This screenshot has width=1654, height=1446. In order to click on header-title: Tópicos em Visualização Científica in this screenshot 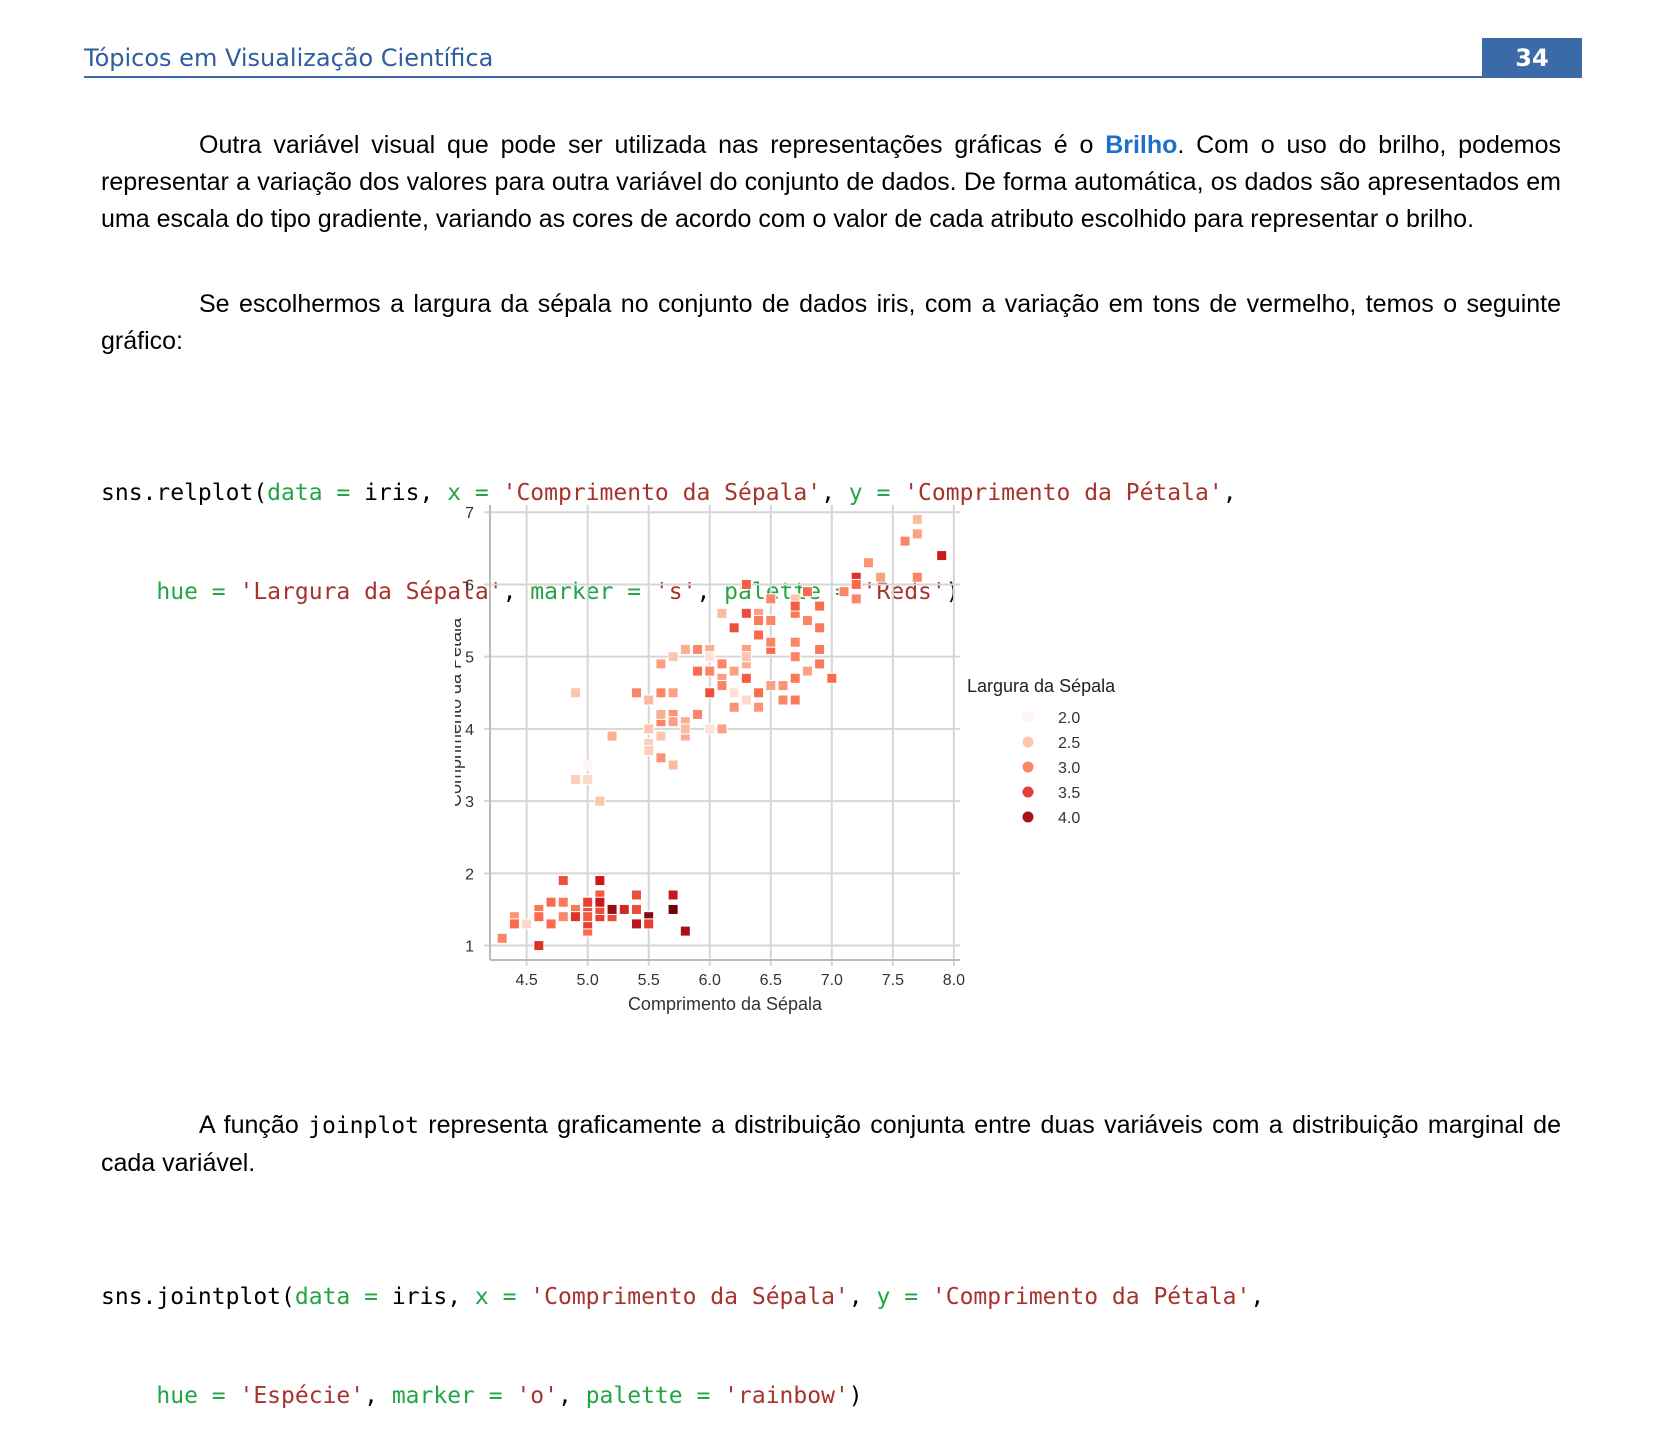, I will do `click(289, 58)`.